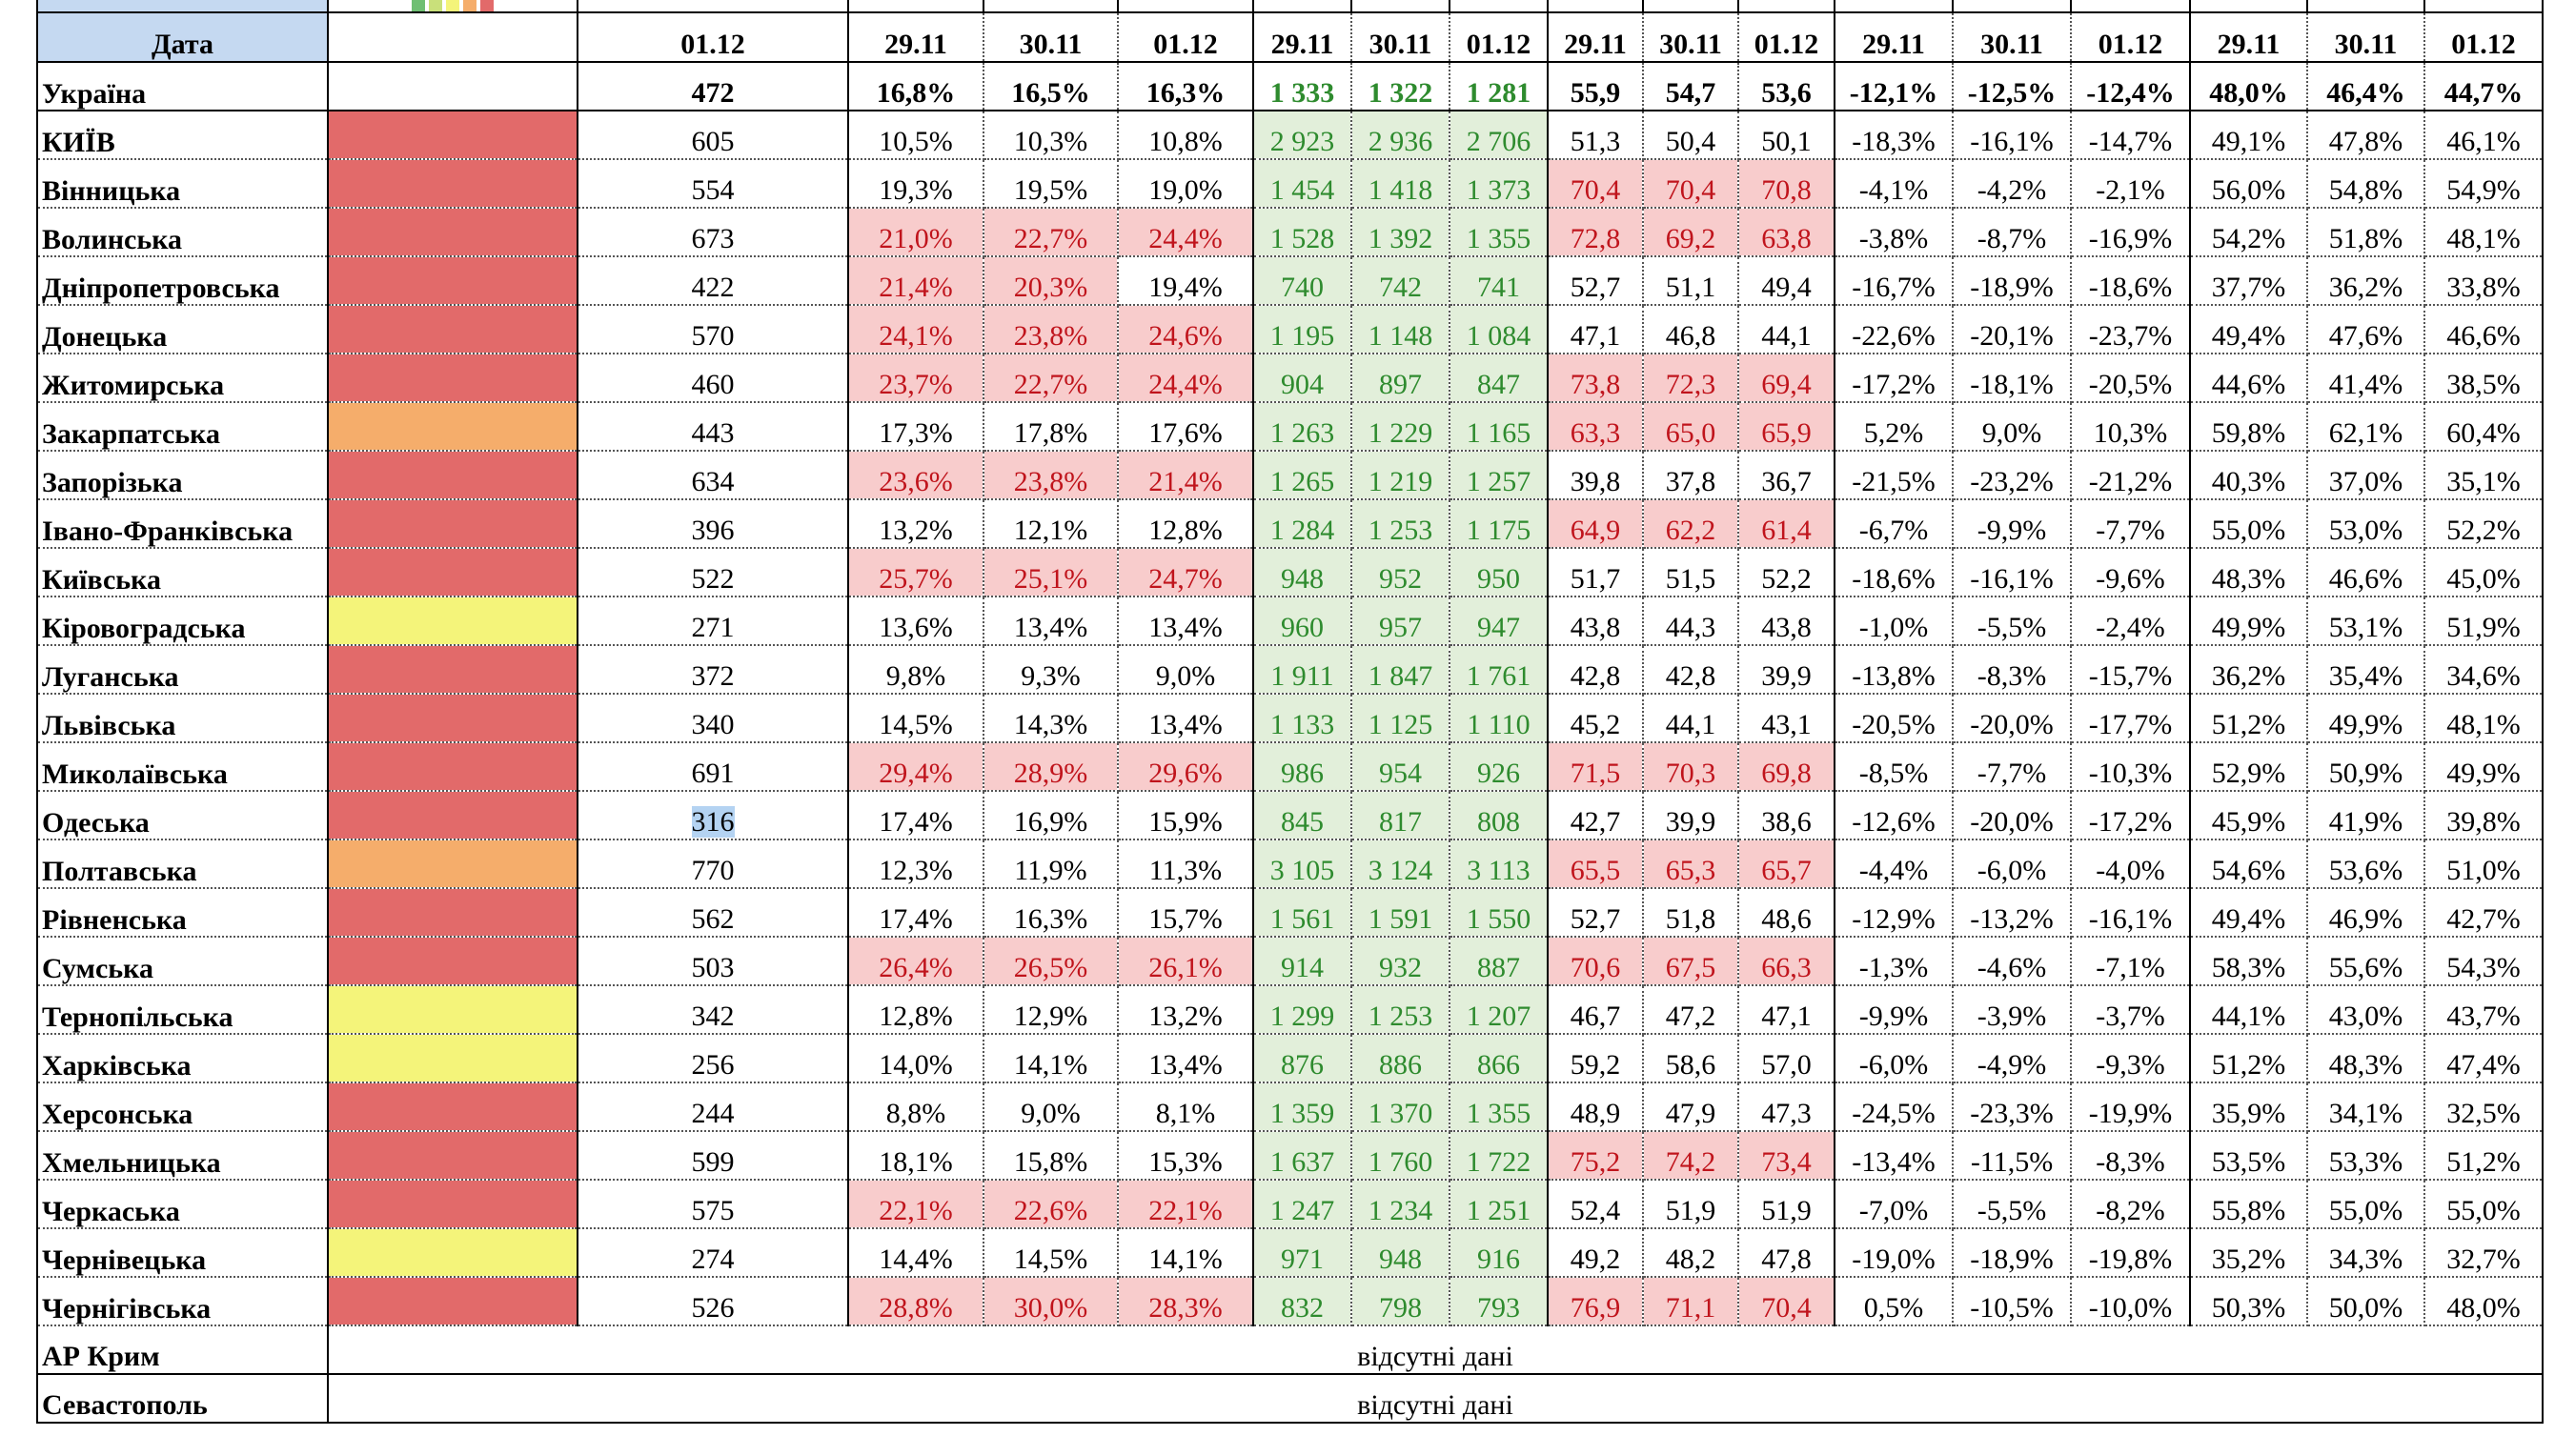 This screenshot has height=1456, width=2575. What do you see at coordinates (1894, 476) in the screenshot?
I see `value-cell: -21,5%` at bounding box center [1894, 476].